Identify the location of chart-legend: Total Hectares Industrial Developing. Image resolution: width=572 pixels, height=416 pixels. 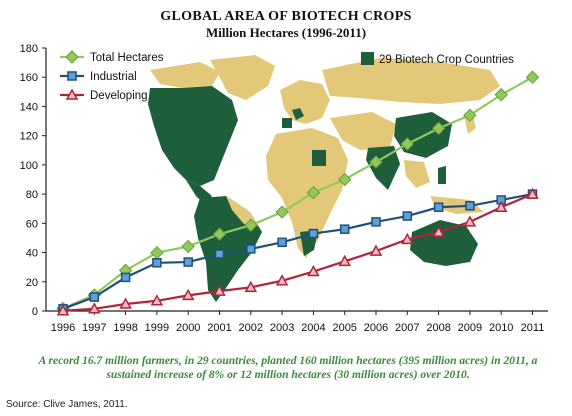
(112, 76).